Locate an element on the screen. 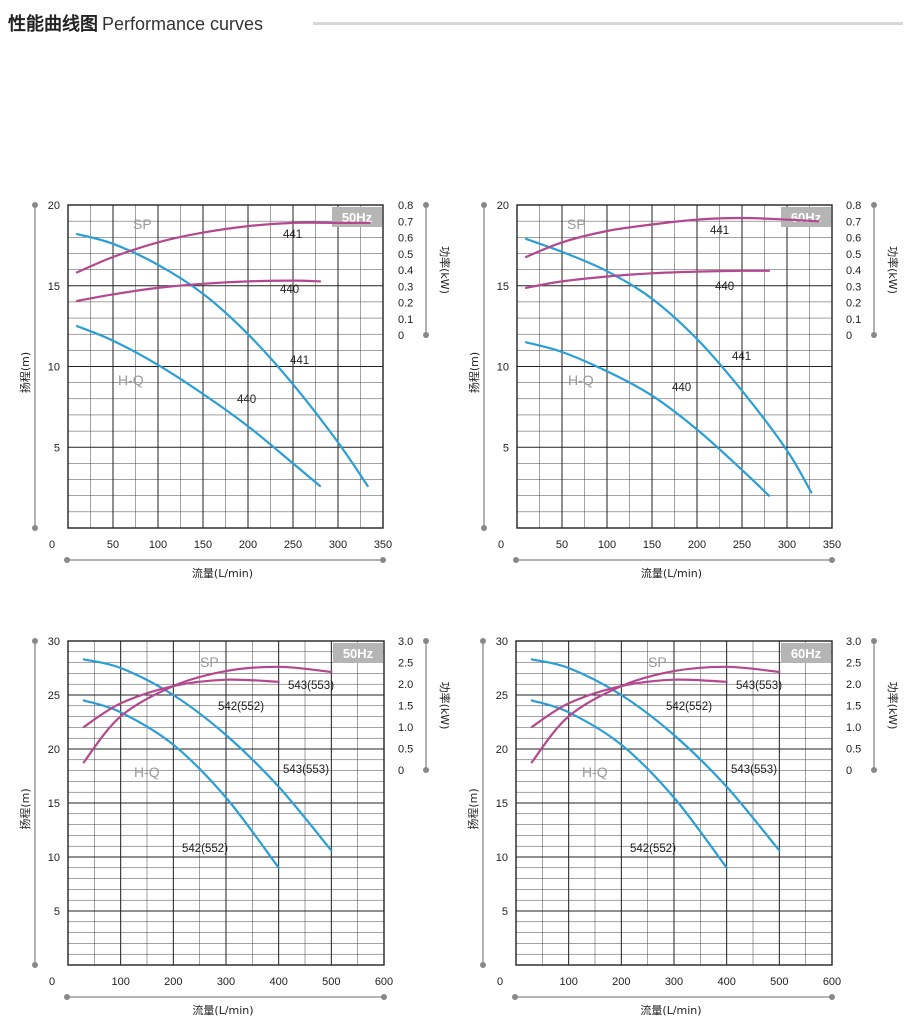 This screenshot has width=906, height=1034. y2-tick-label: 3.0 is located at coordinates (853, 642).